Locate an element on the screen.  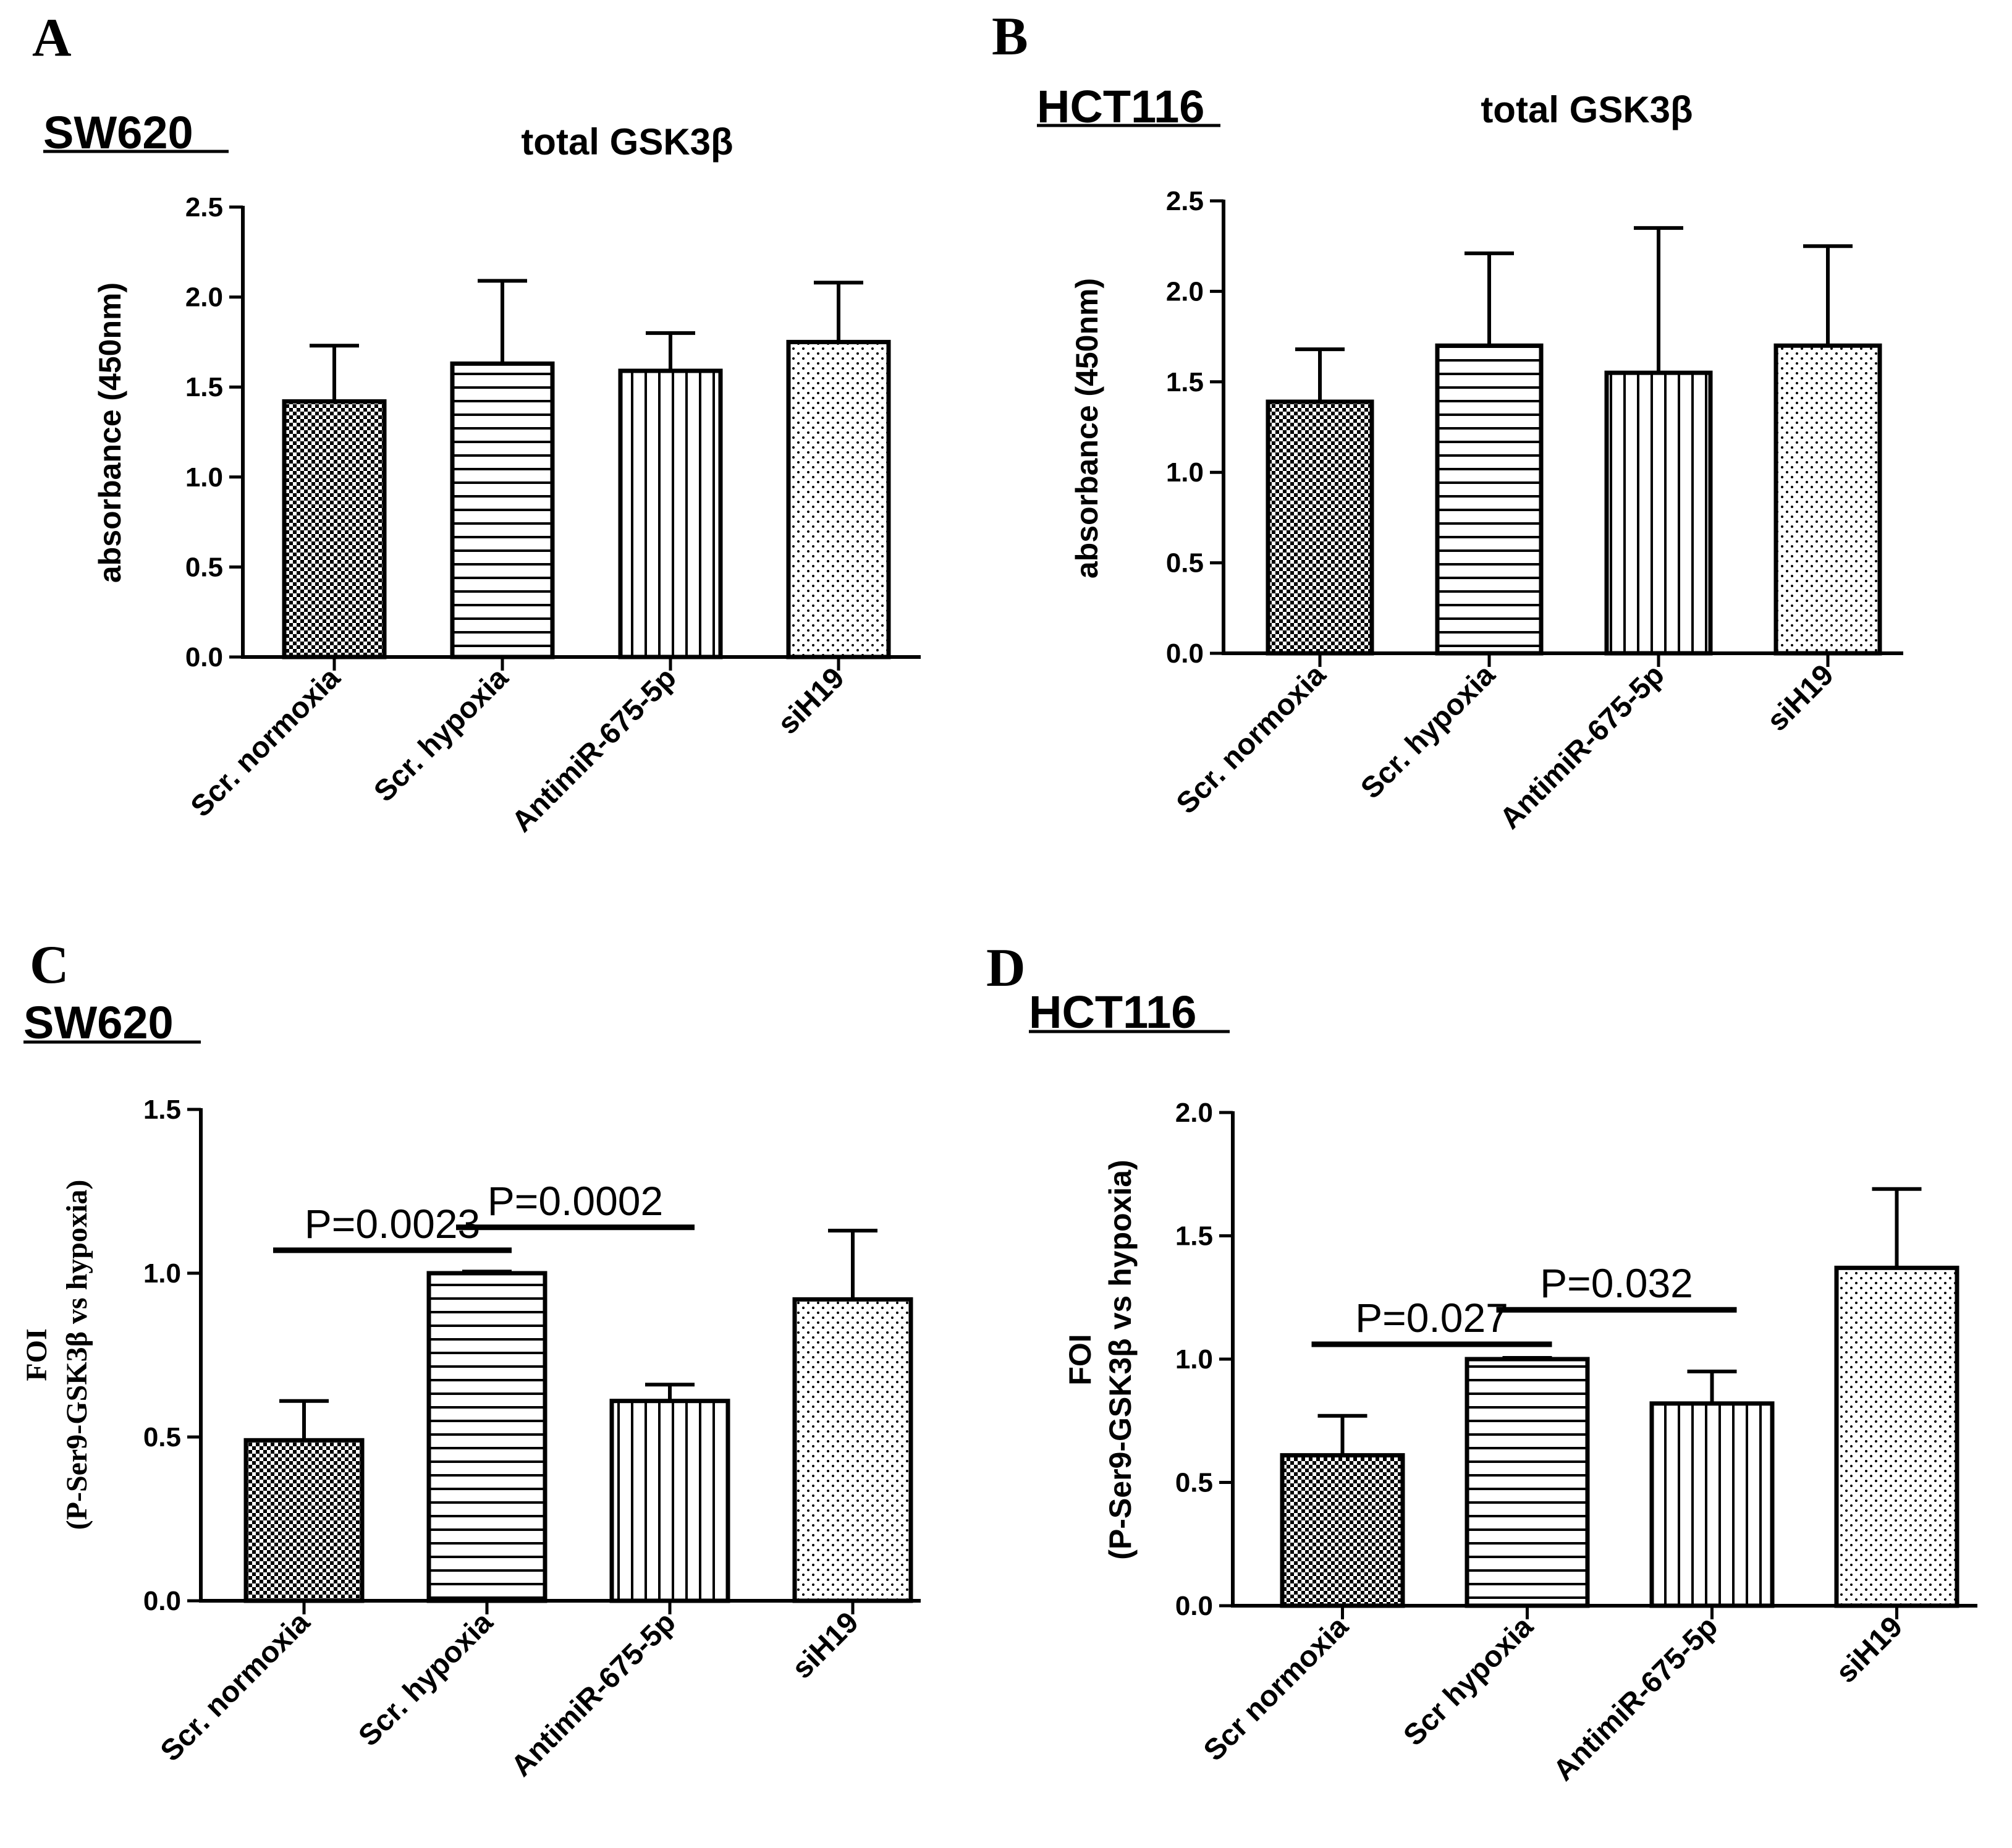
significance-label: P=0.0002 is located at coordinates (575, 1201).